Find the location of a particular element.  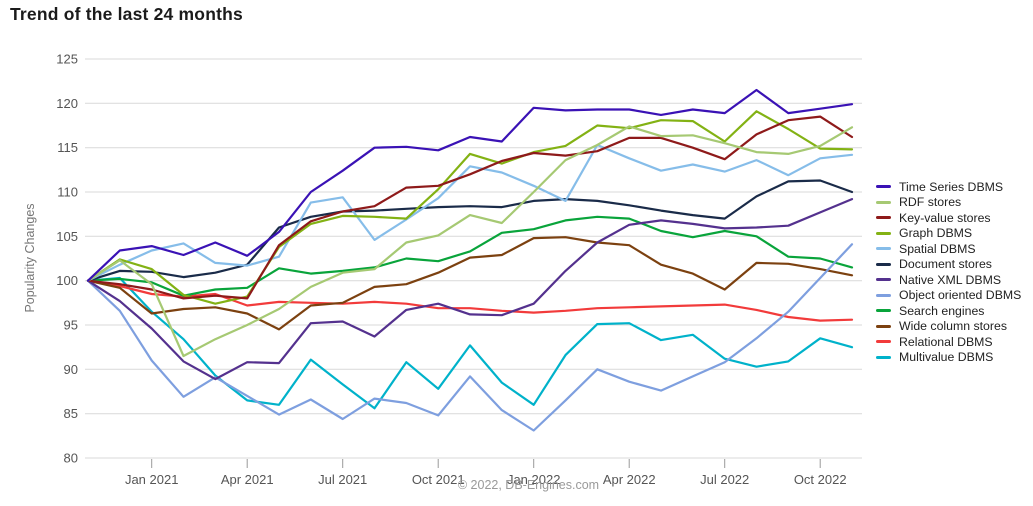

legend-label: Native XML DBMS is located at coordinates (950, 279).